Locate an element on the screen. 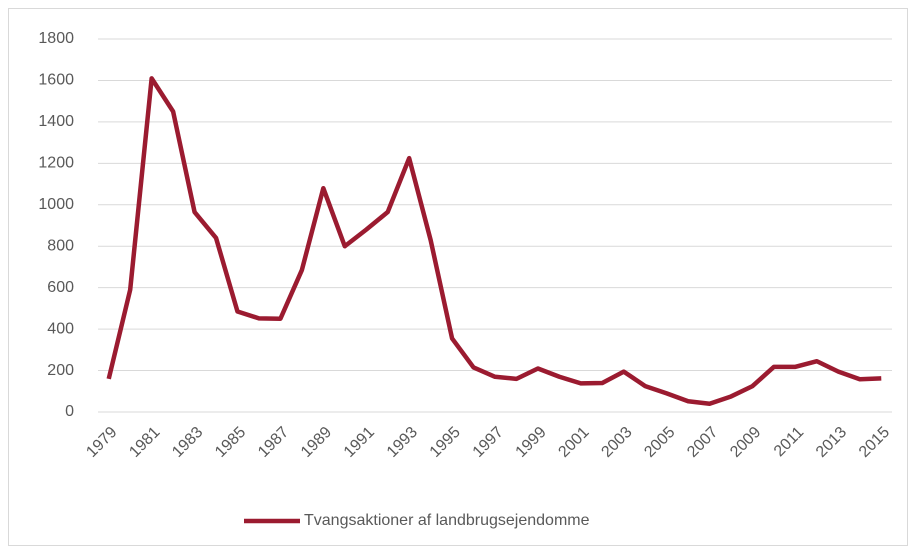 This screenshot has width=917, height=559. y-tick-label: 1800 is located at coordinates (56, 38).